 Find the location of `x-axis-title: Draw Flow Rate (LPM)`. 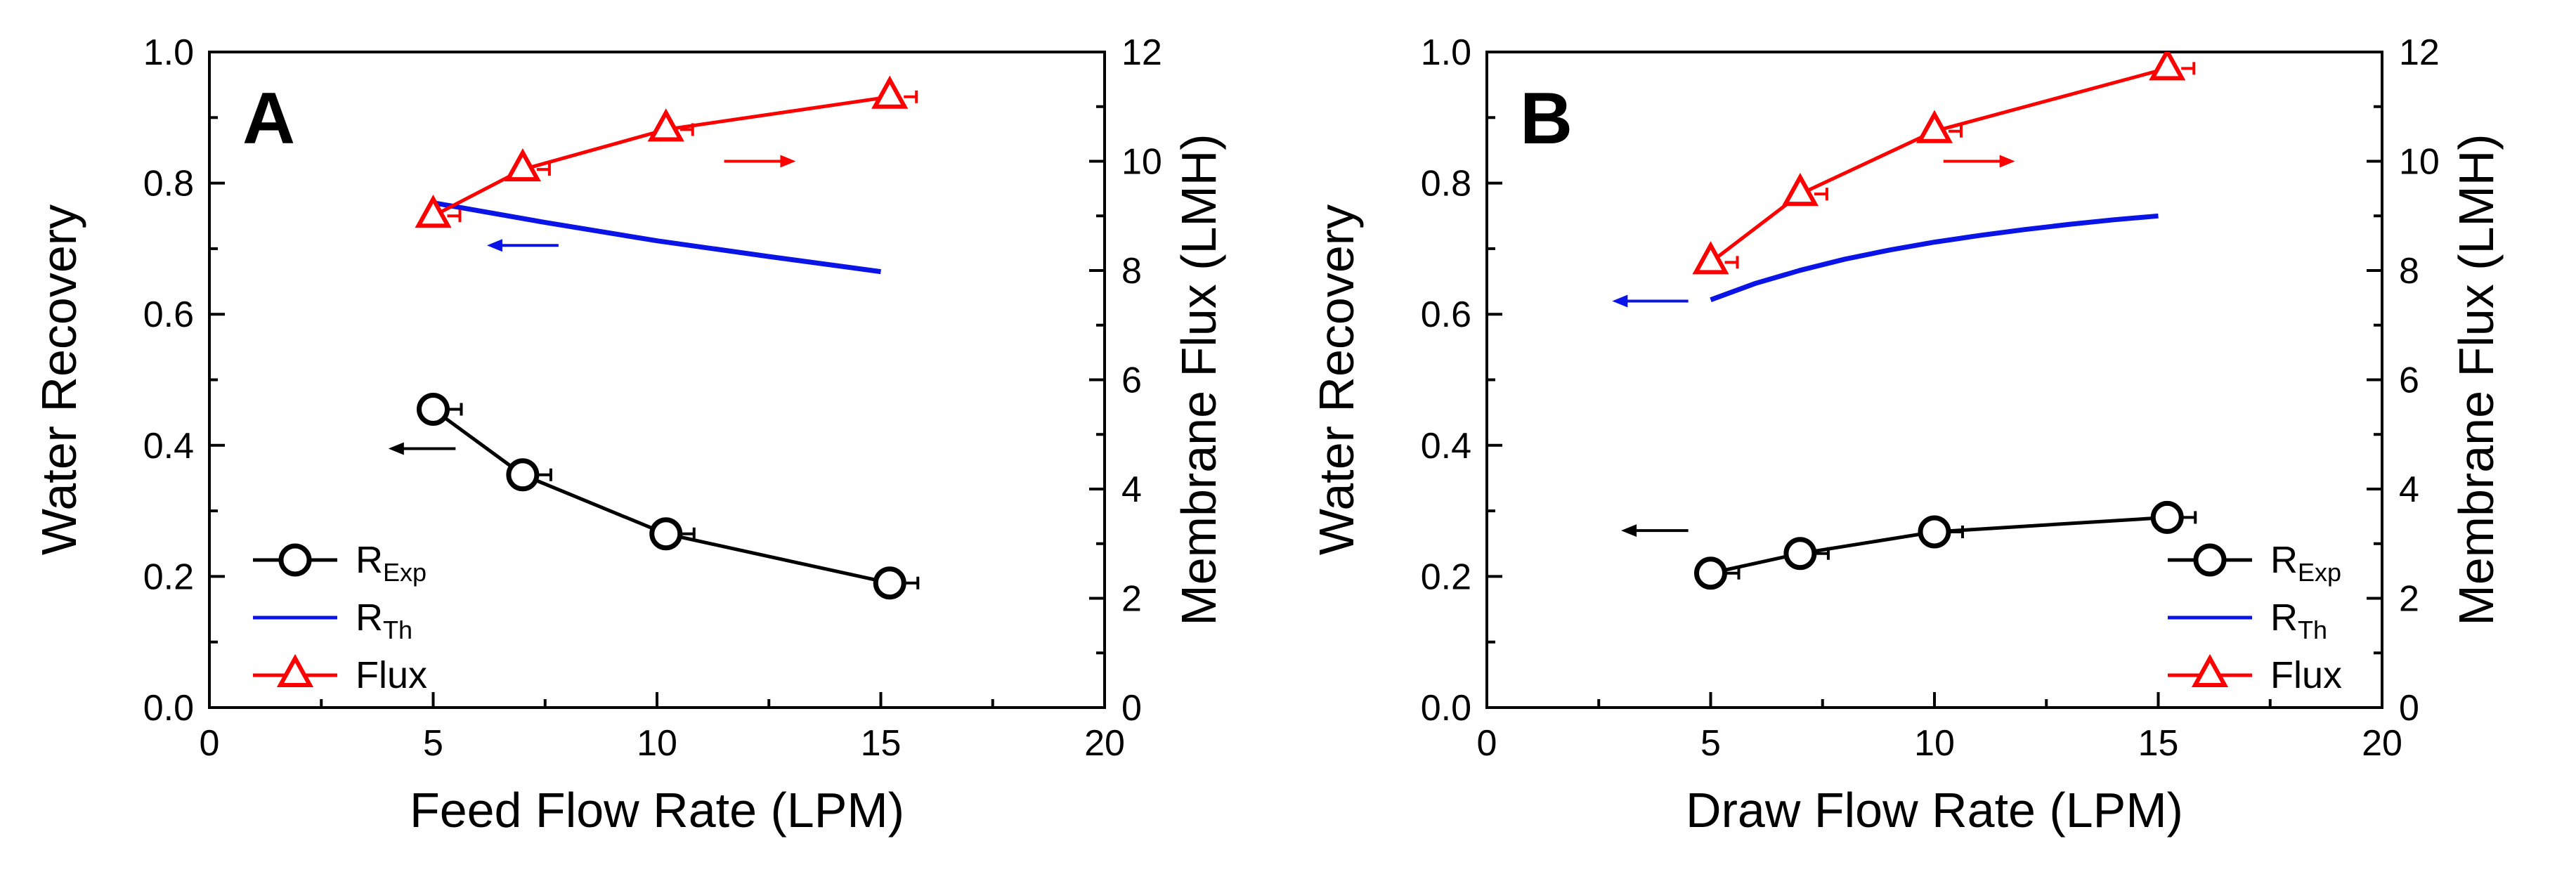

x-axis-title: Draw Flow Rate (LPM) is located at coordinates (1934, 810).